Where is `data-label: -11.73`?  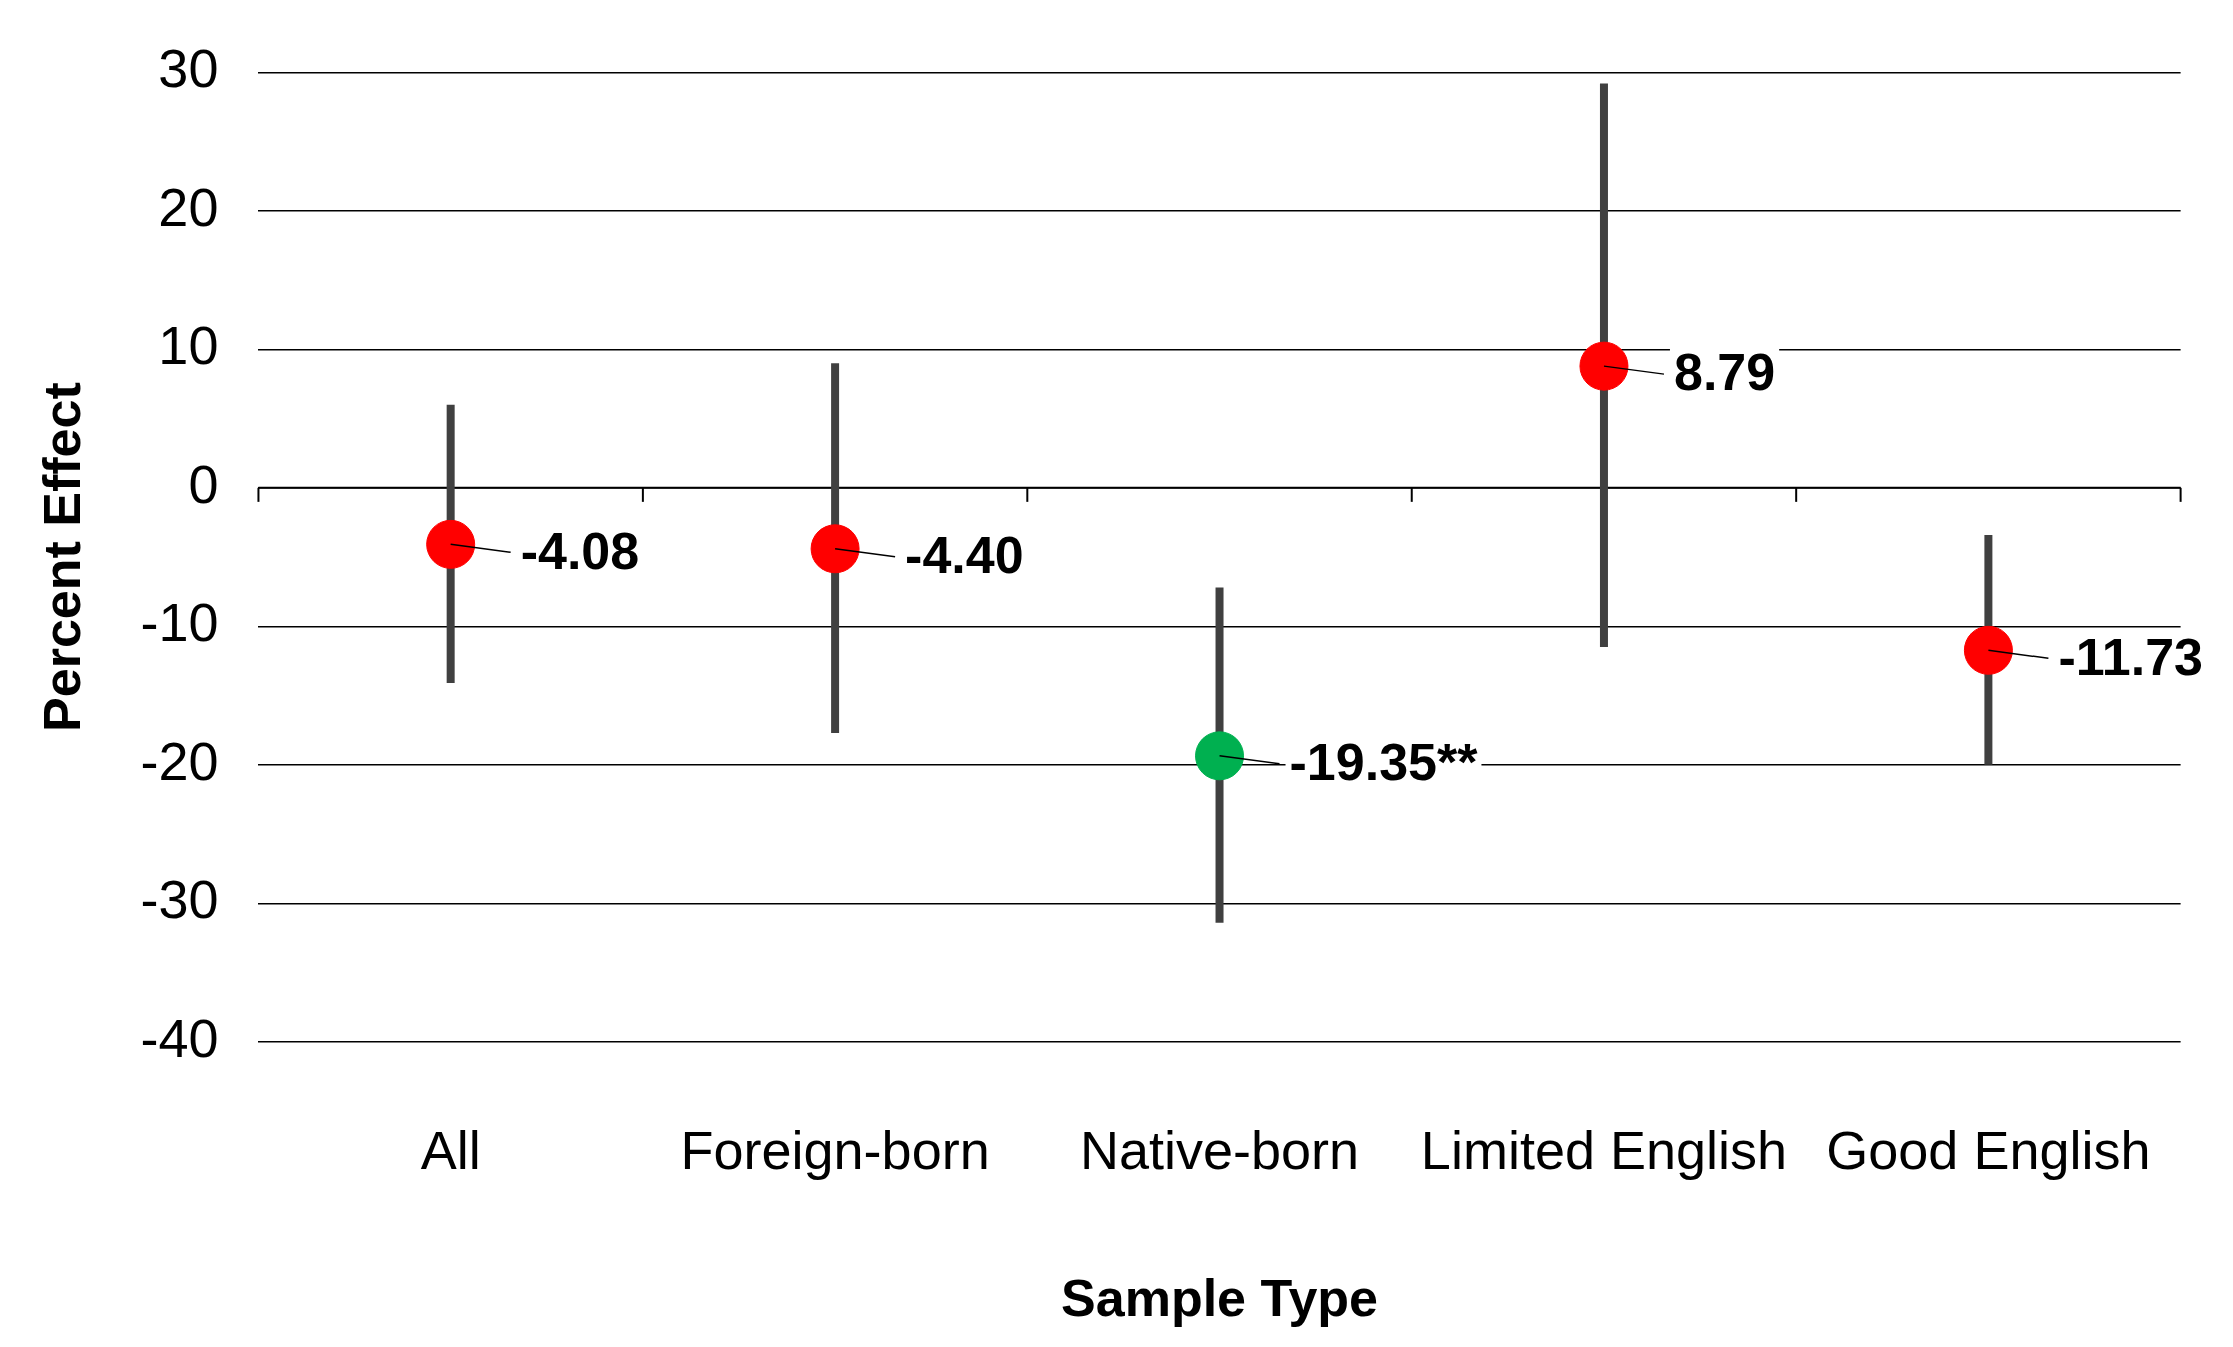
data-label: -11.73 is located at coordinates (2130, 656).